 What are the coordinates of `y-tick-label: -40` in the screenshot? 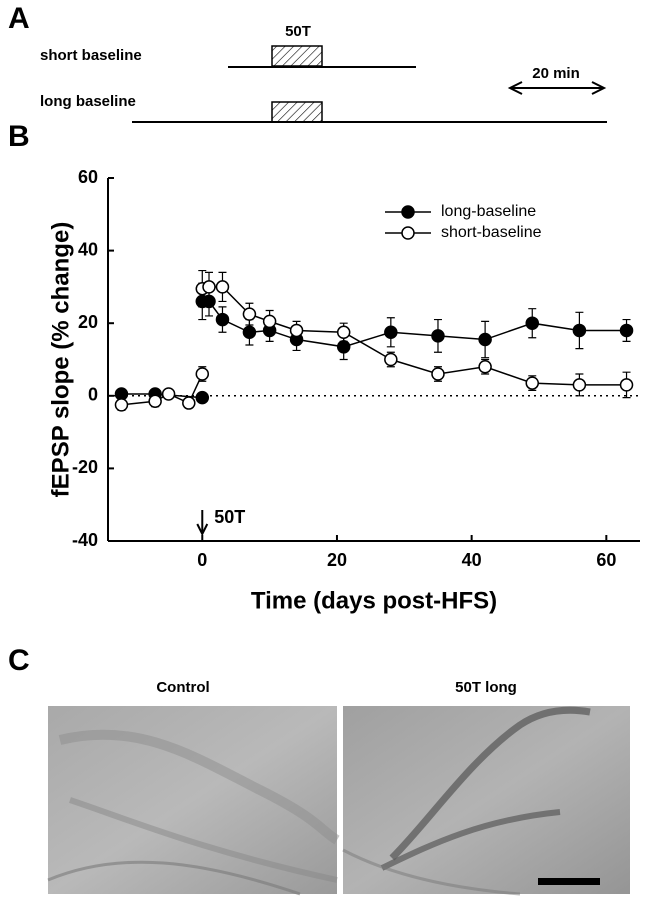 It's located at (85, 540).